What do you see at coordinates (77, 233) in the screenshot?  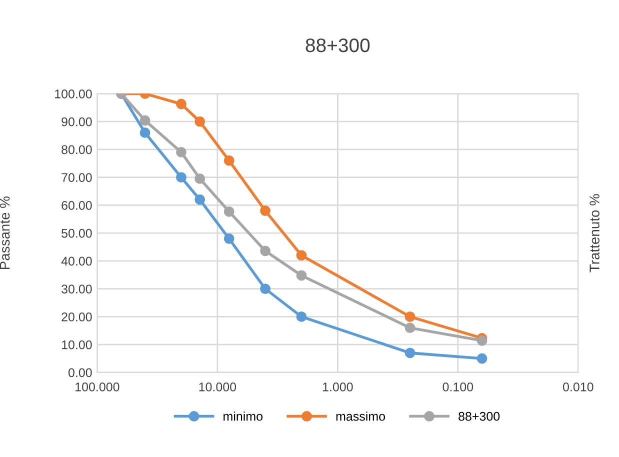 I see `y-tick-label: 50.00` at bounding box center [77, 233].